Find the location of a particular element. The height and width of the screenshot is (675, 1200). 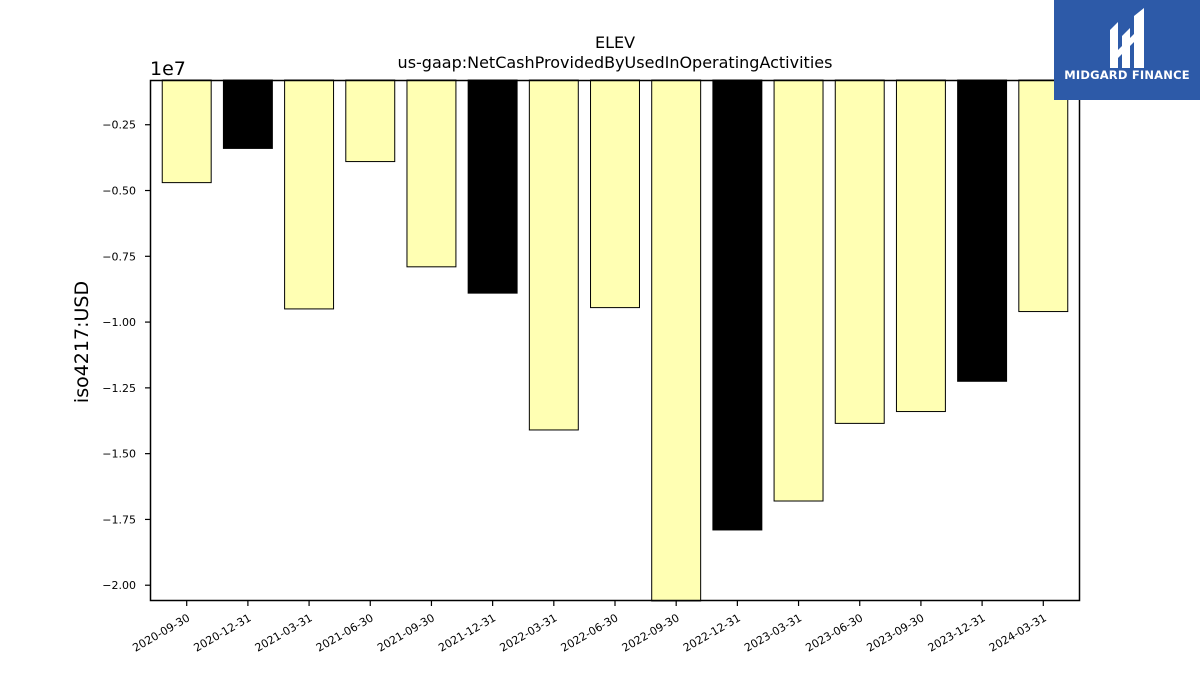

x-tick-label: 2023-12-31 is located at coordinates (957, 632).